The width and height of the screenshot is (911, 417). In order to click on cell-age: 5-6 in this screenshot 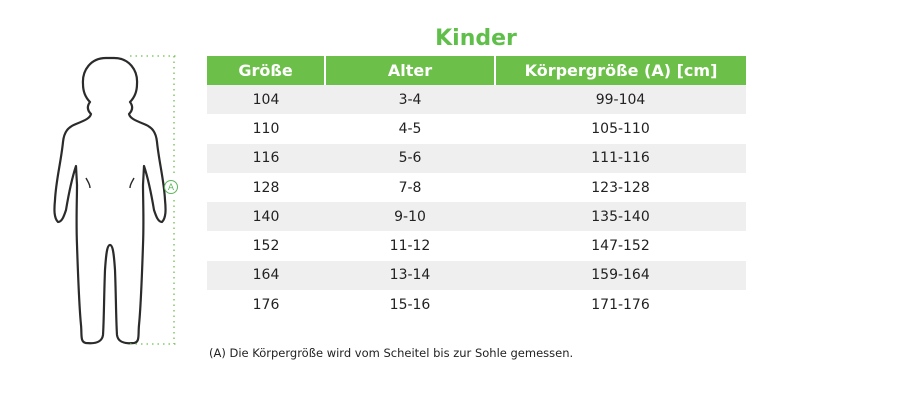, I will do `click(410, 158)`.